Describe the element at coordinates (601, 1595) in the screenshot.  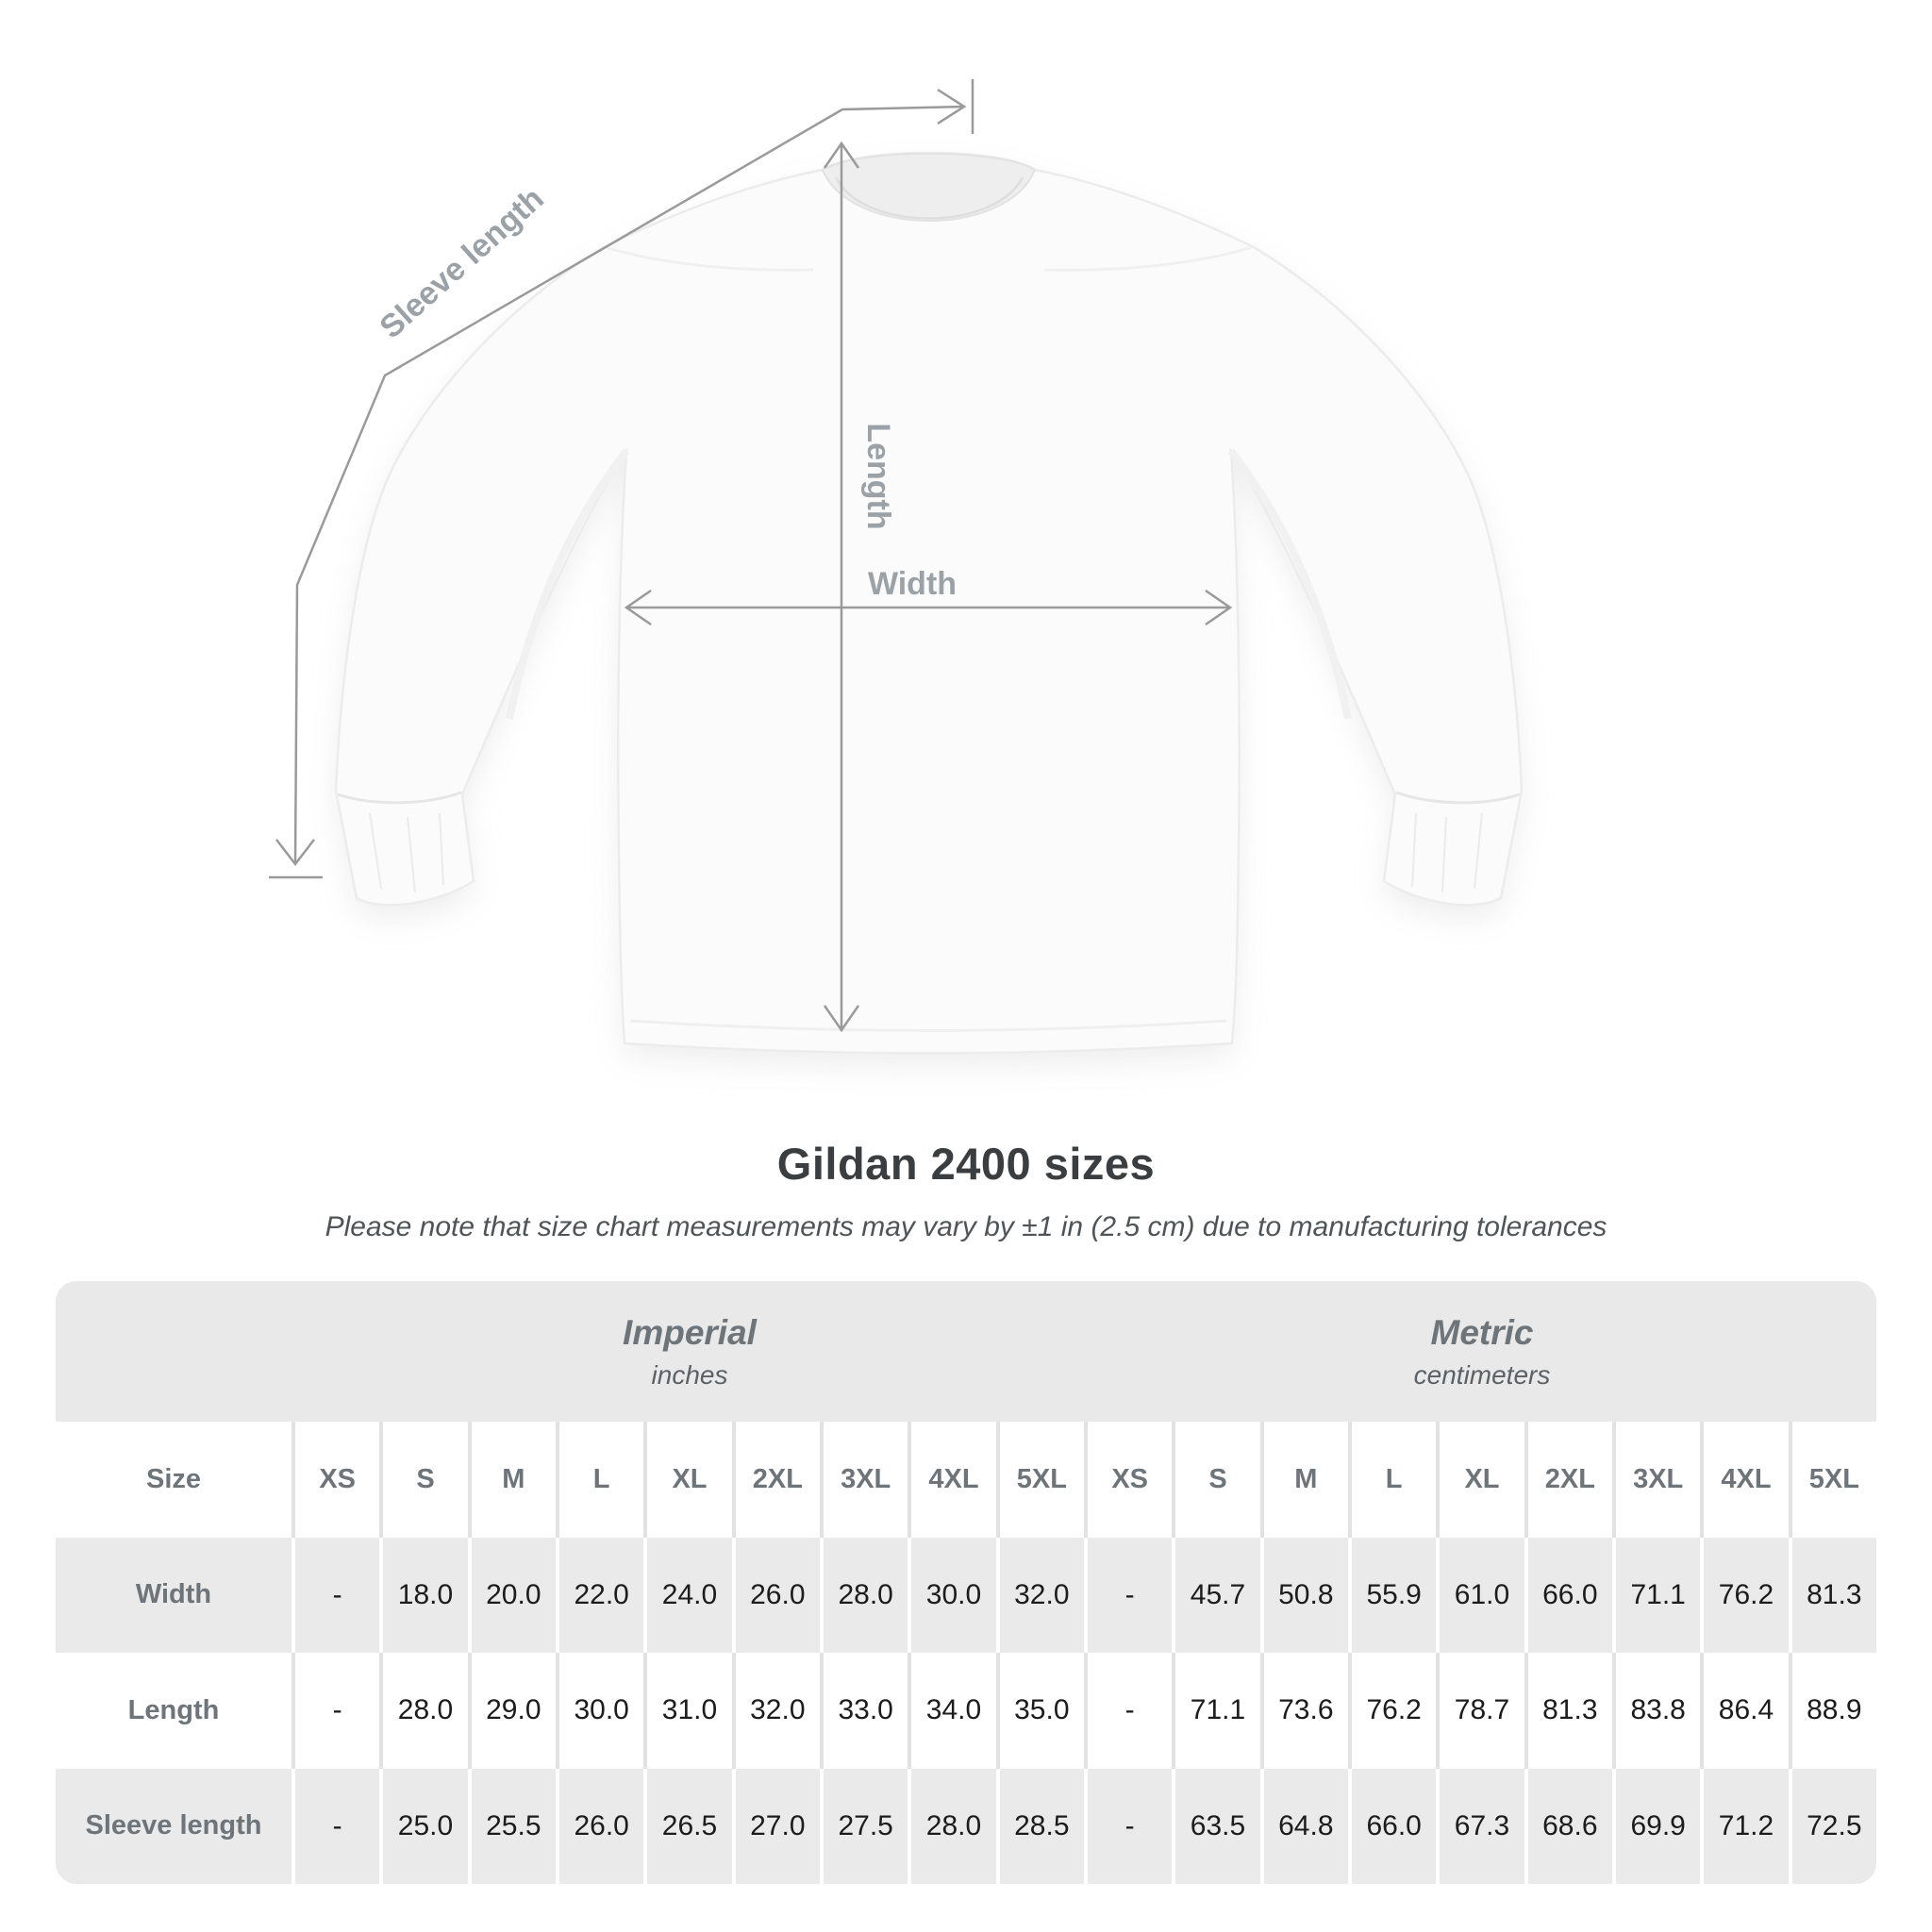
I see `value-cell: 22.0` at that location.